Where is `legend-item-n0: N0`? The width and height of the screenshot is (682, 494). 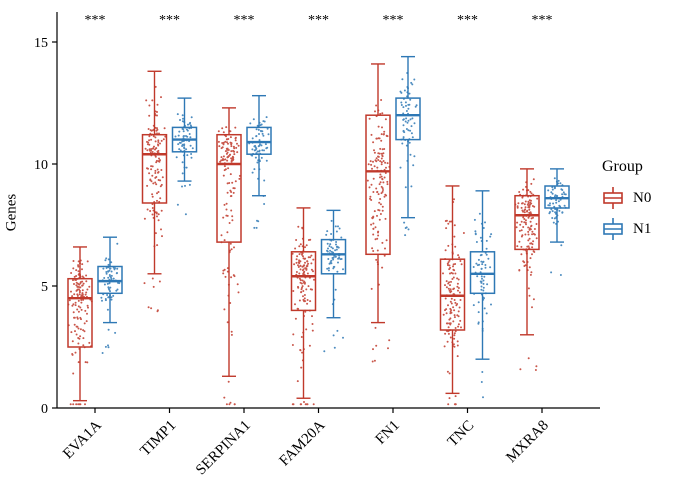 legend-item-n0: N0 is located at coordinates (625, 198).